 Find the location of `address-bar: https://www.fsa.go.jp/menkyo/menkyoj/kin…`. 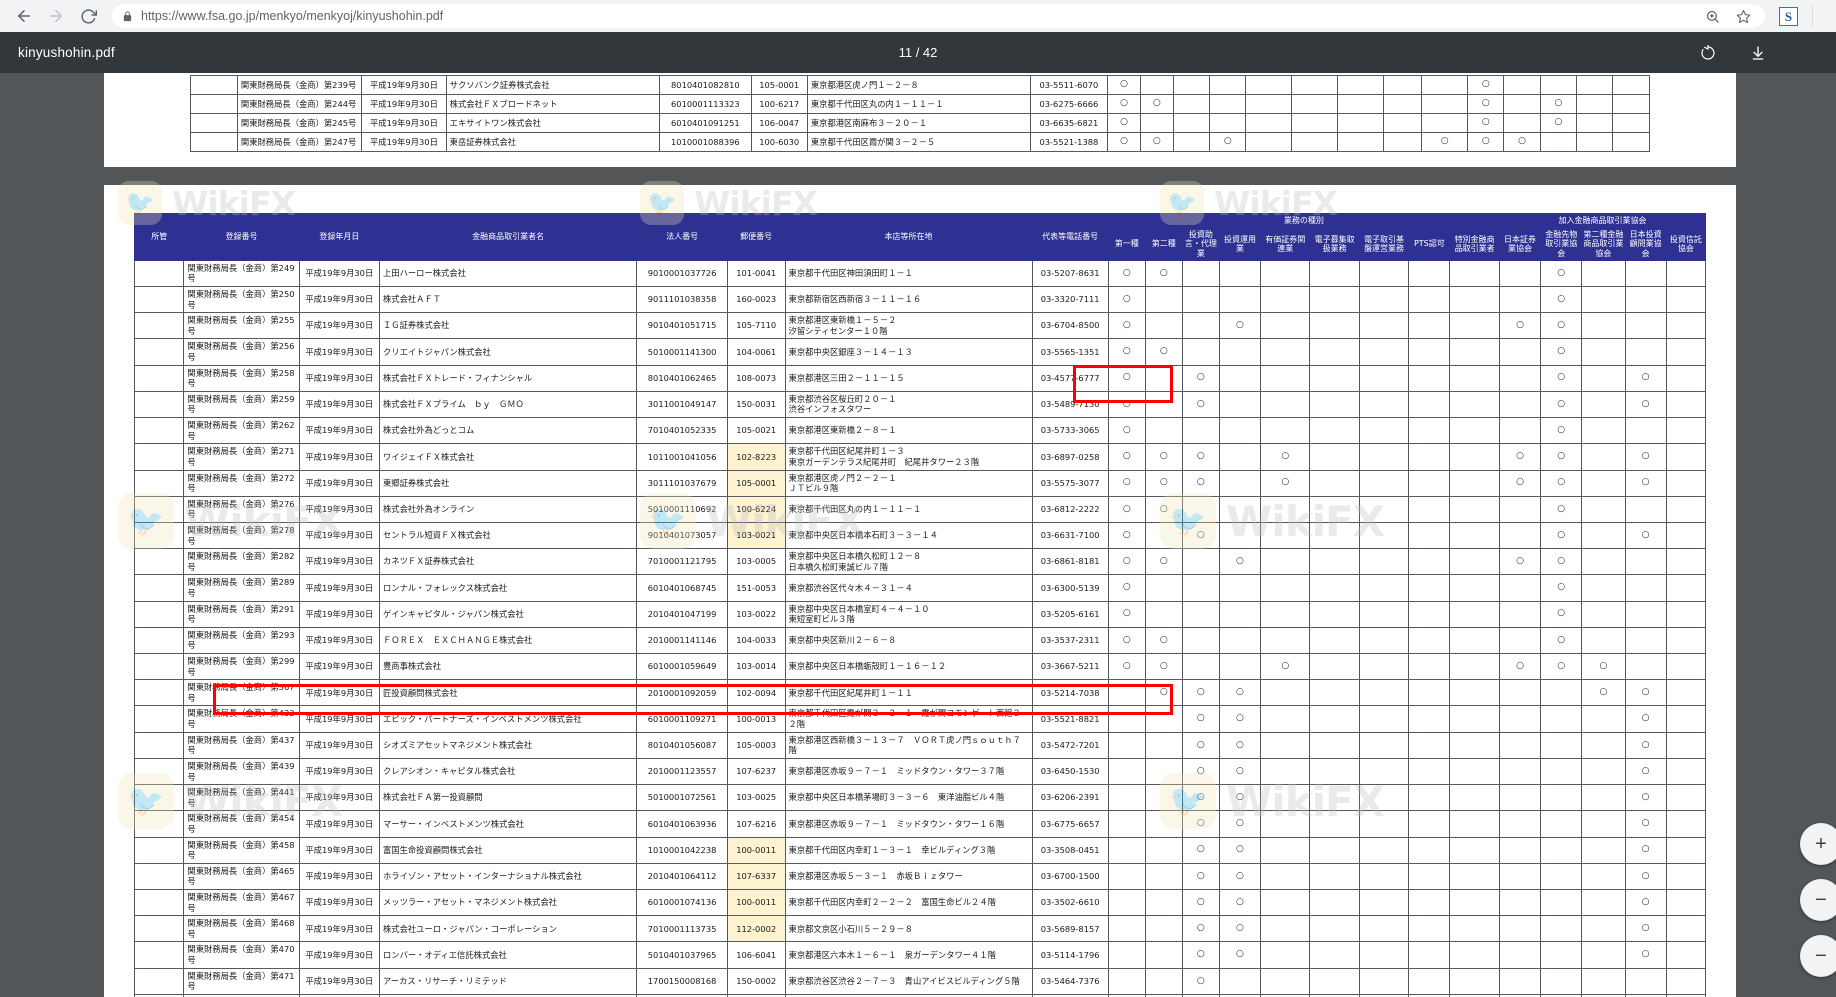

address-bar: https://www.fsa.go.jp/menkyo/menkyoj/kin… is located at coordinates (938, 16).